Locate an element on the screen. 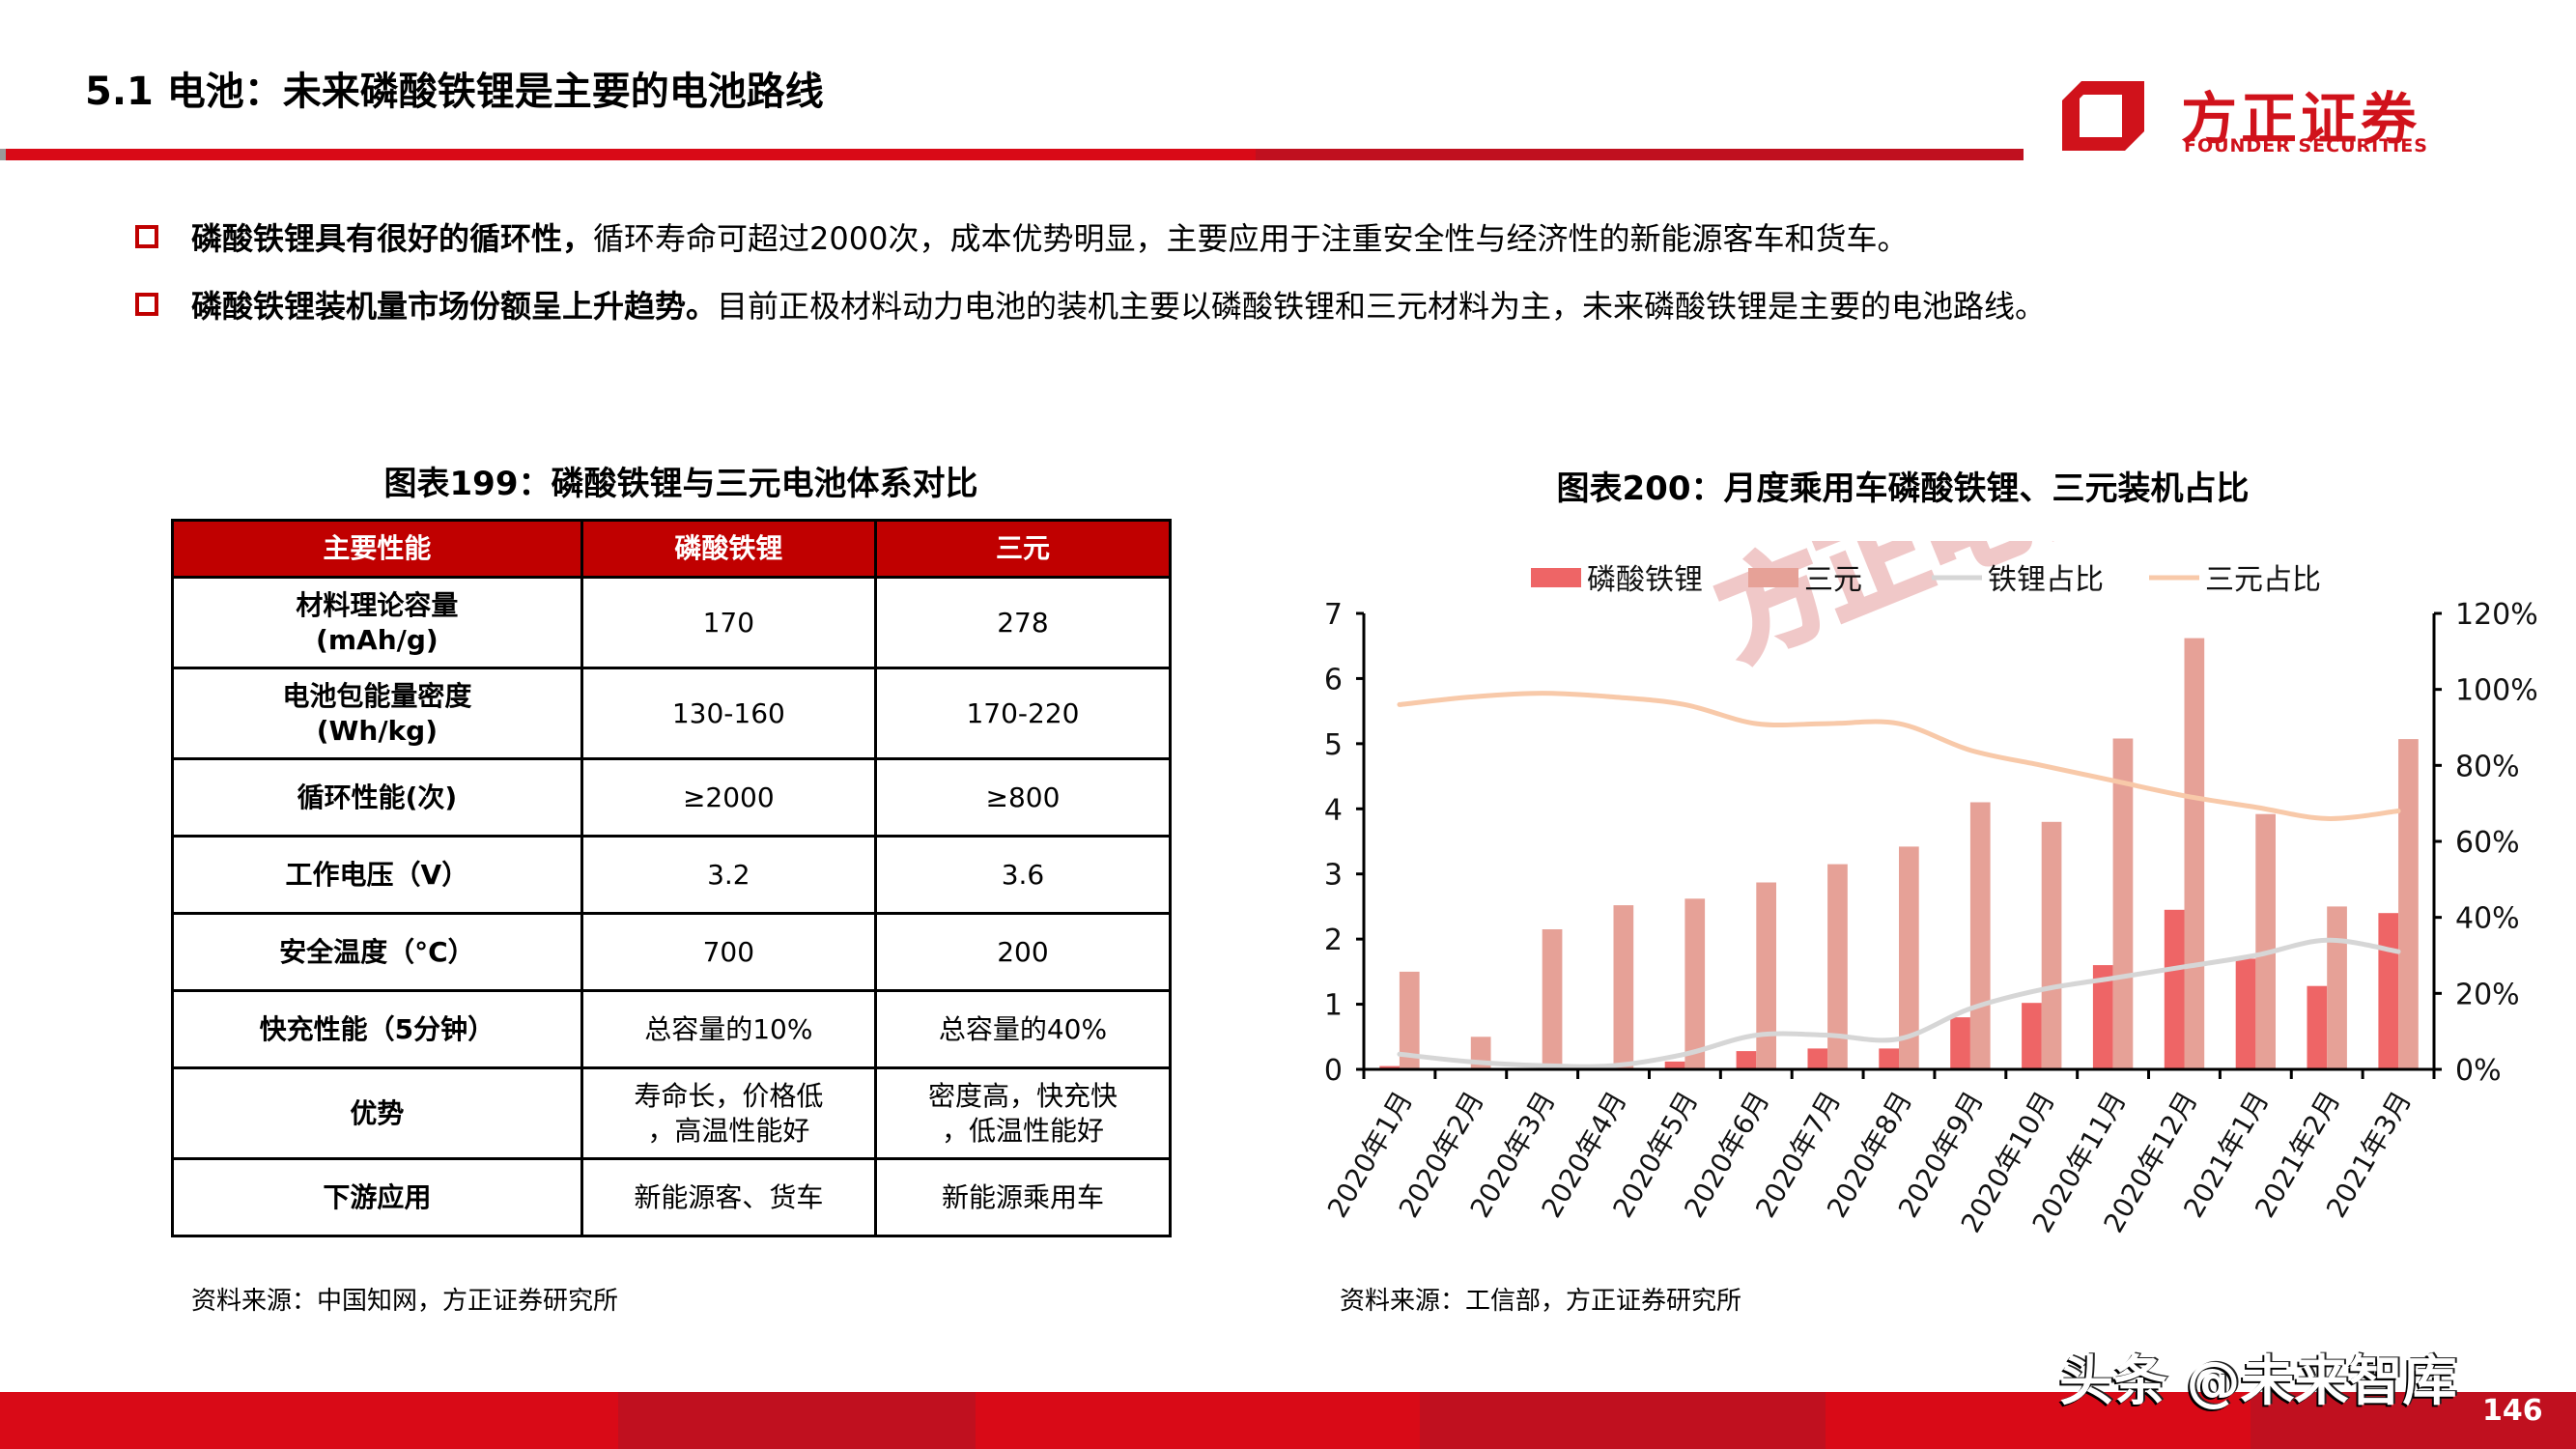 The image size is (2576, 1449). row-label: 安全温度（°C） is located at coordinates (377, 952).